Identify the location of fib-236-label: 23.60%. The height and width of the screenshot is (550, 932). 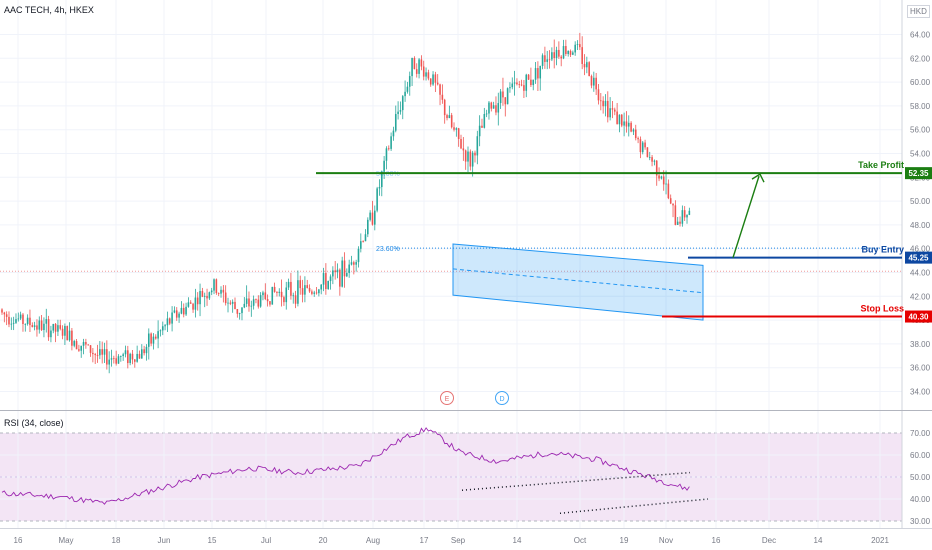
(388, 249).